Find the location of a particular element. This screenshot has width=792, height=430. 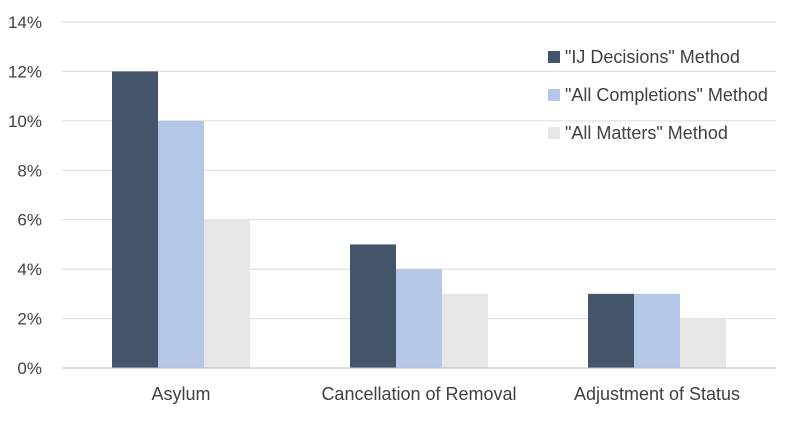

legend-item: "IJ Decisions" Method is located at coordinates (644, 57).